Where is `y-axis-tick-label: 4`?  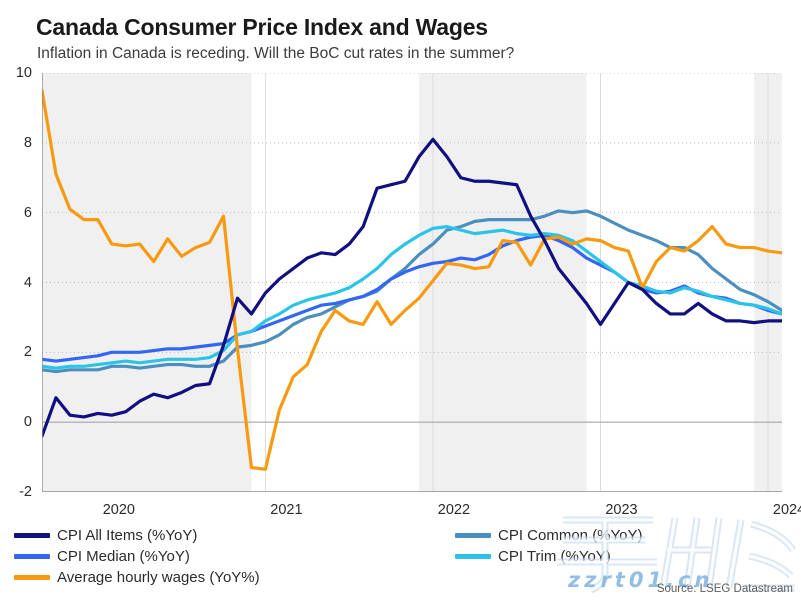
y-axis-tick-label: 4 is located at coordinates (27, 282).